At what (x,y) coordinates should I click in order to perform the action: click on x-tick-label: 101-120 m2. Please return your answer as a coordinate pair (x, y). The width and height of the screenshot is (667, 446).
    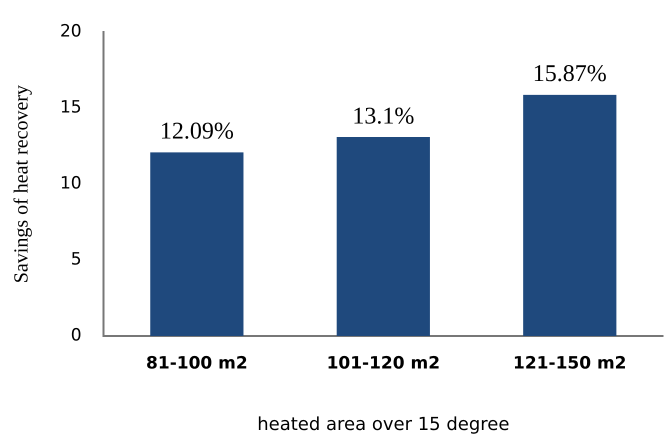
    Looking at the image, I should click on (383, 364).